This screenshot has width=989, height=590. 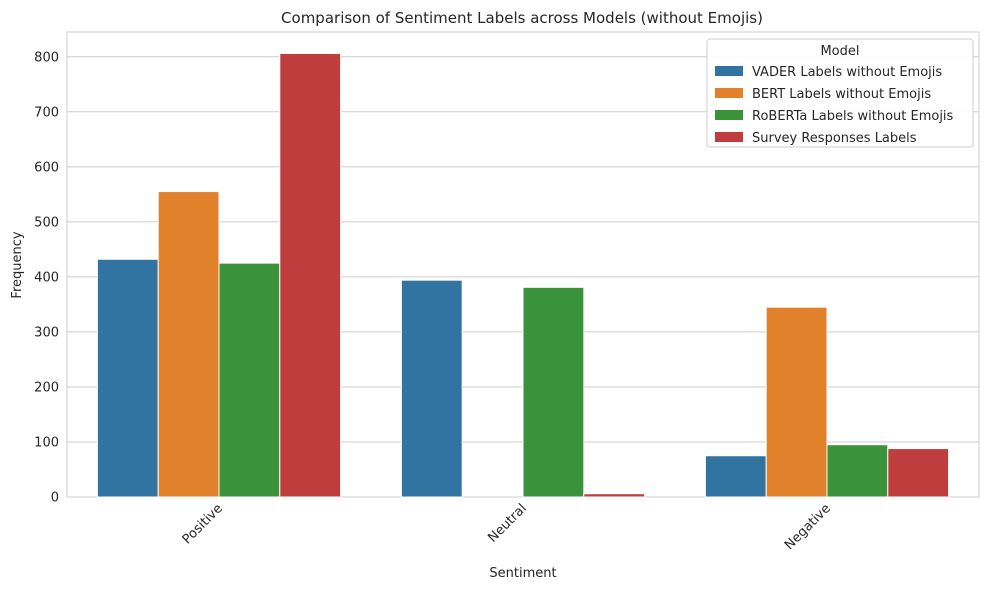 I want to click on y-tick-label: 500, so click(x=46, y=222).